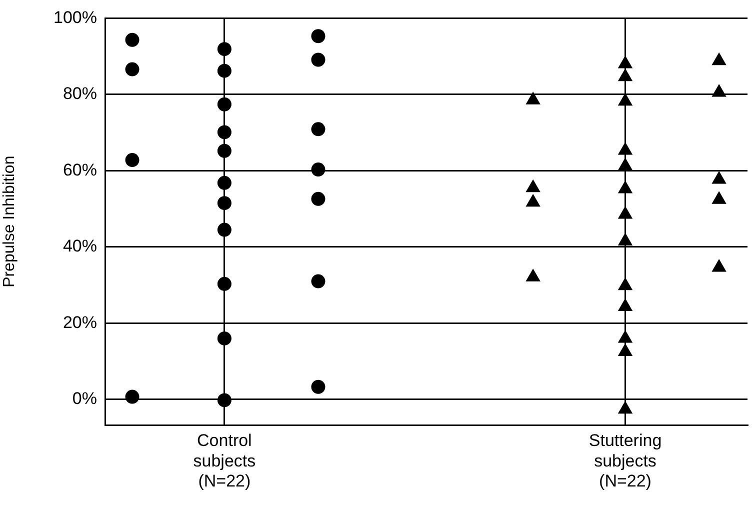 The image size is (756, 509). What do you see at coordinates (79, 246) in the screenshot?
I see `y-tick-label: 40%` at bounding box center [79, 246].